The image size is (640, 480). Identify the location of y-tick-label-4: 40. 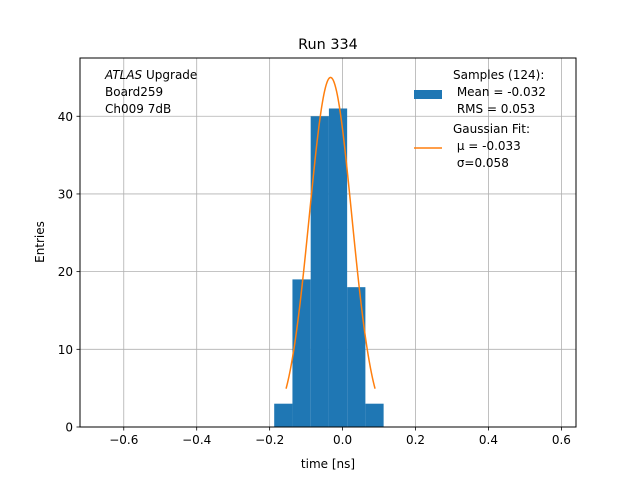
(65, 117).